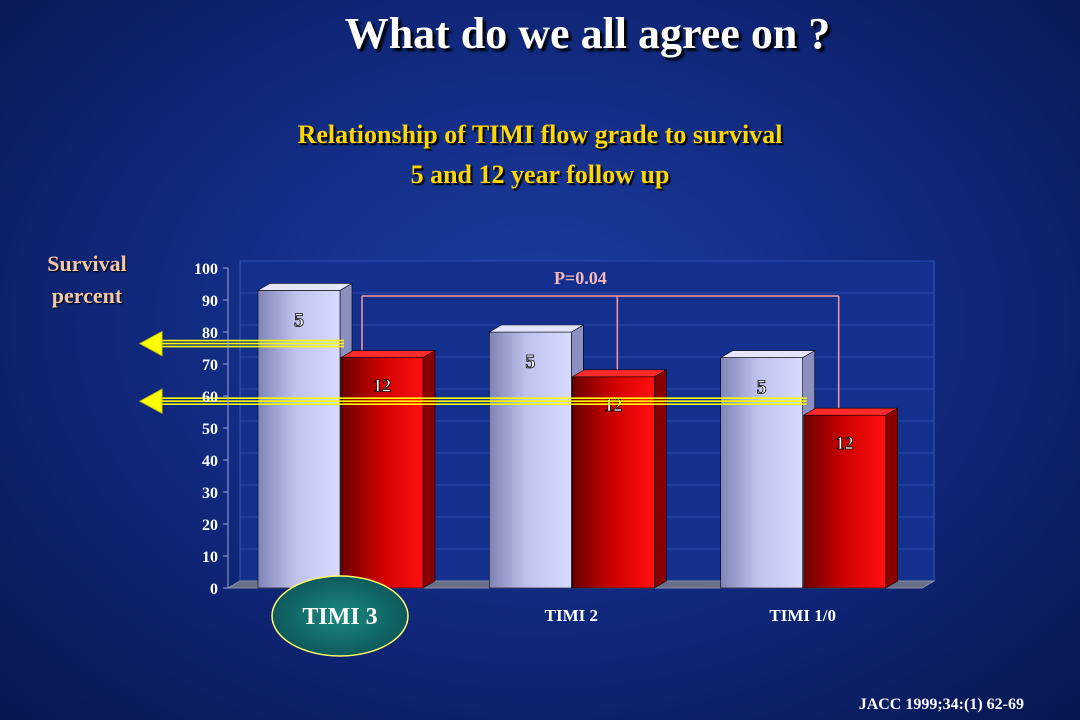 This screenshot has width=1080, height=720. I want to click on slide-title: What do we all agree on ?, so click(587, 33).